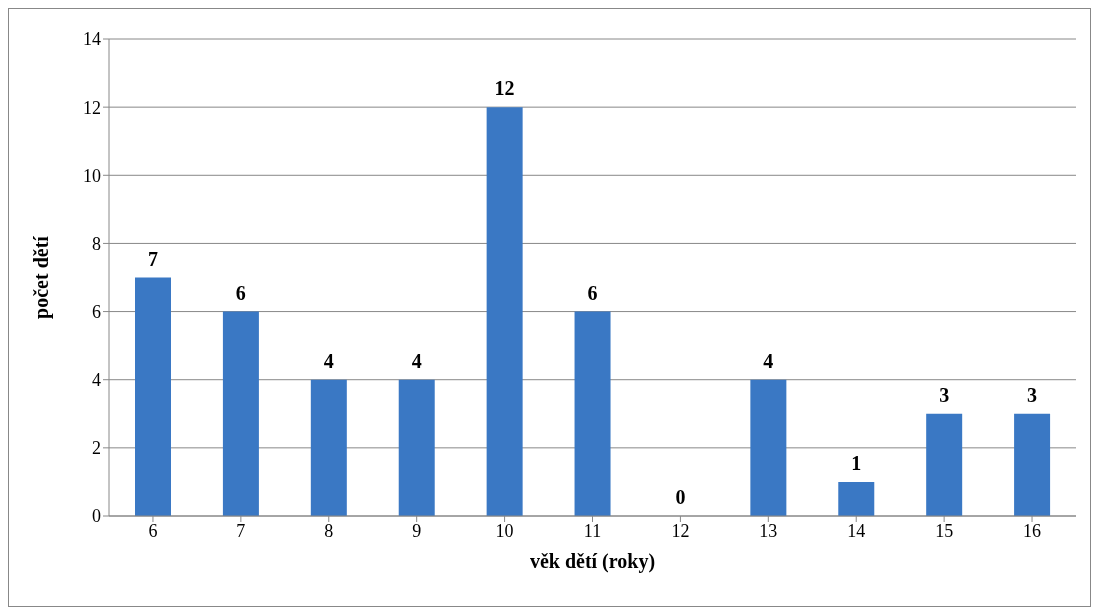  Describe the element at coordinates (329, 530) in the screenshot. I see `x-tick-label: 8` at that location.